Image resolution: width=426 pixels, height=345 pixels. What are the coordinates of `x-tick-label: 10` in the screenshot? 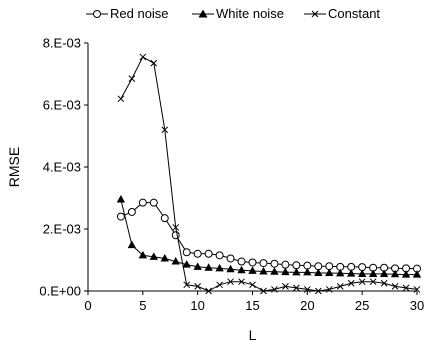 It's located at (197, 305).